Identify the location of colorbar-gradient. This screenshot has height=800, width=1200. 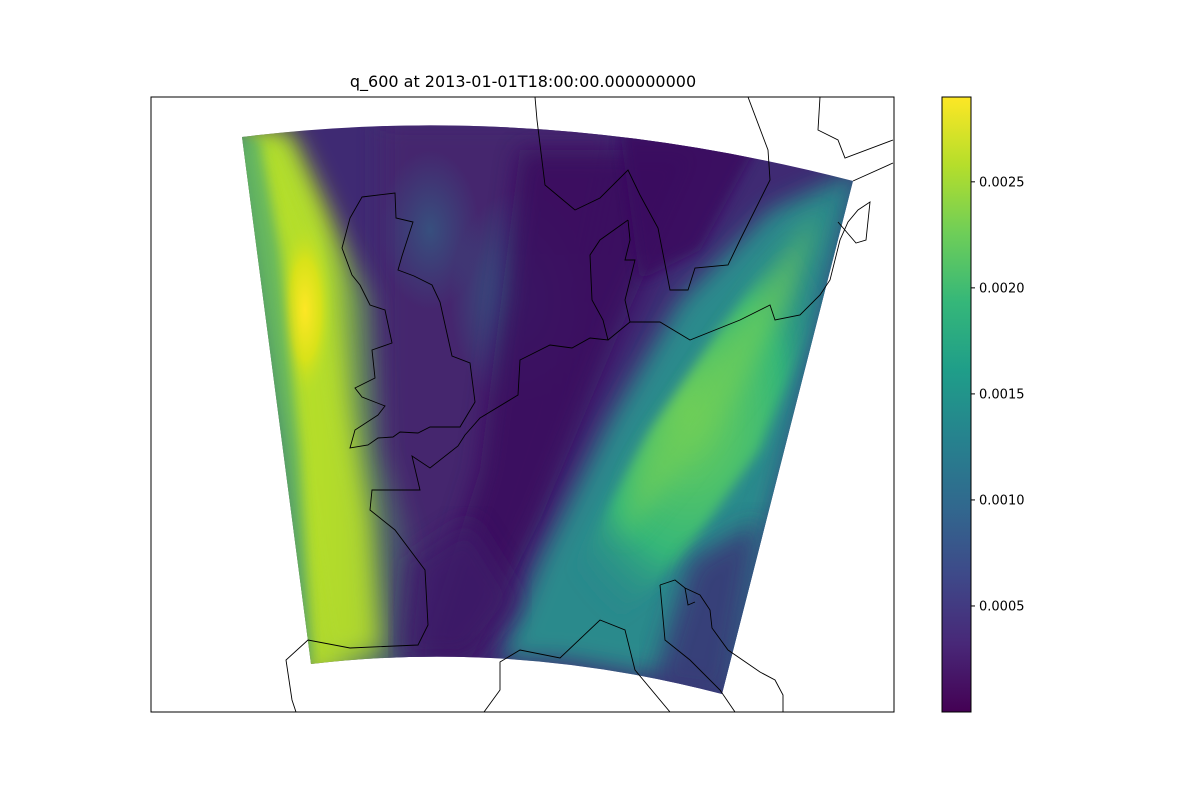
(956, 404).